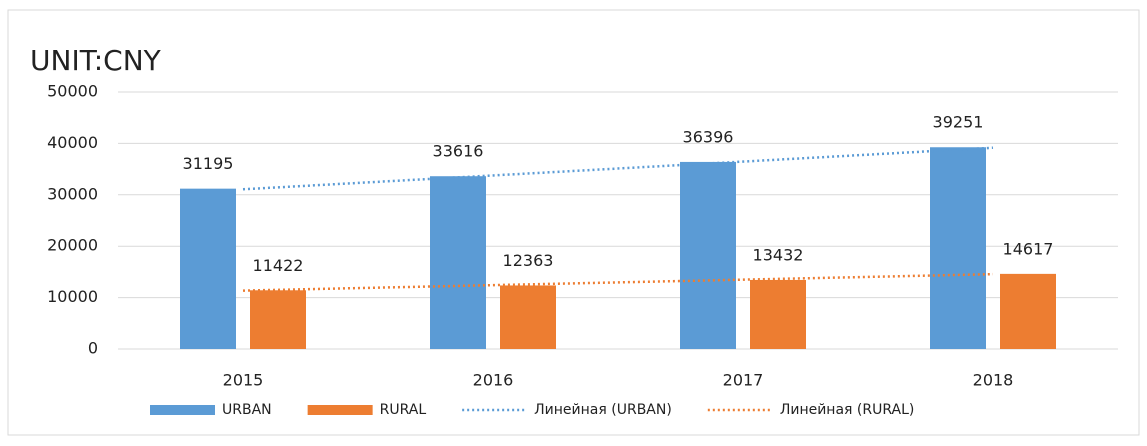 Image resolution: width=1147 pixels, height=446 pixels. What do you see at coordinates (278, 265) in the screenshot?
I see `value-label: 11422` at bounding box center [278, 265].